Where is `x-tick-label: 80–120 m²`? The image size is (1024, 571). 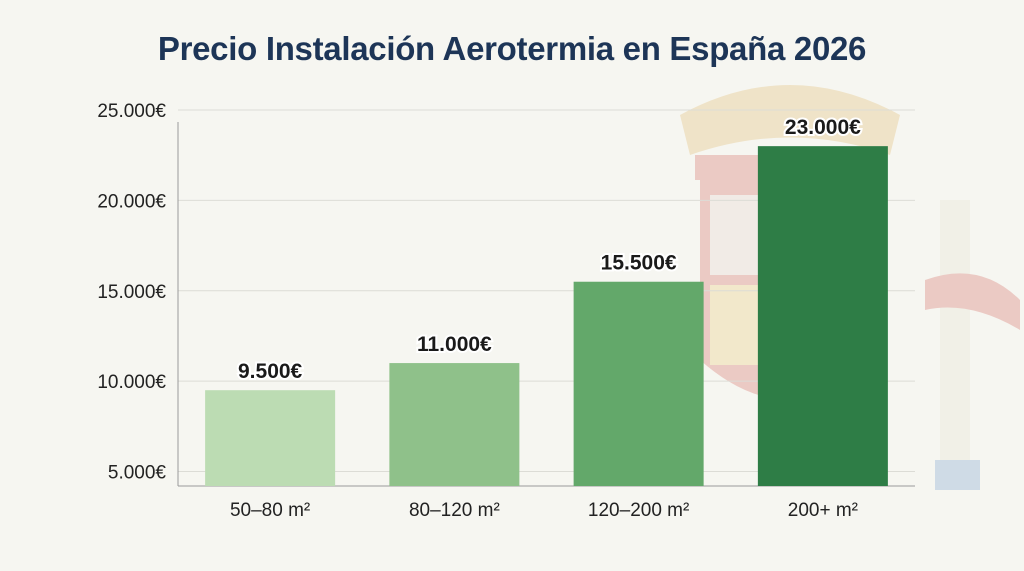
x-tick-label: 80–120 m² is located at coordinates (454, 510).